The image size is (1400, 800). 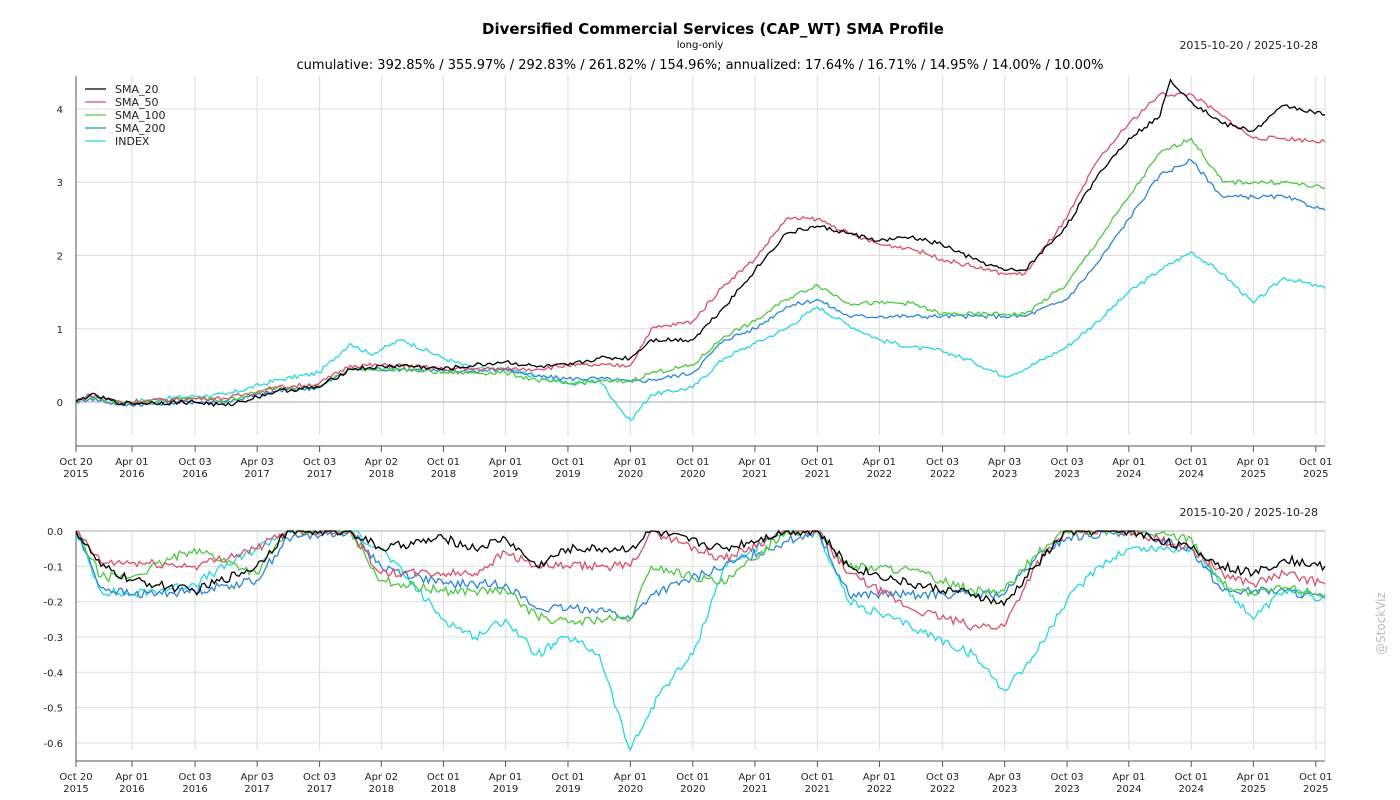 What do you see at coordinates (75, 468) in the screenshot?
I see `top-xtick-label-0: Oct 20 2015` at bounding box center [75, 468].